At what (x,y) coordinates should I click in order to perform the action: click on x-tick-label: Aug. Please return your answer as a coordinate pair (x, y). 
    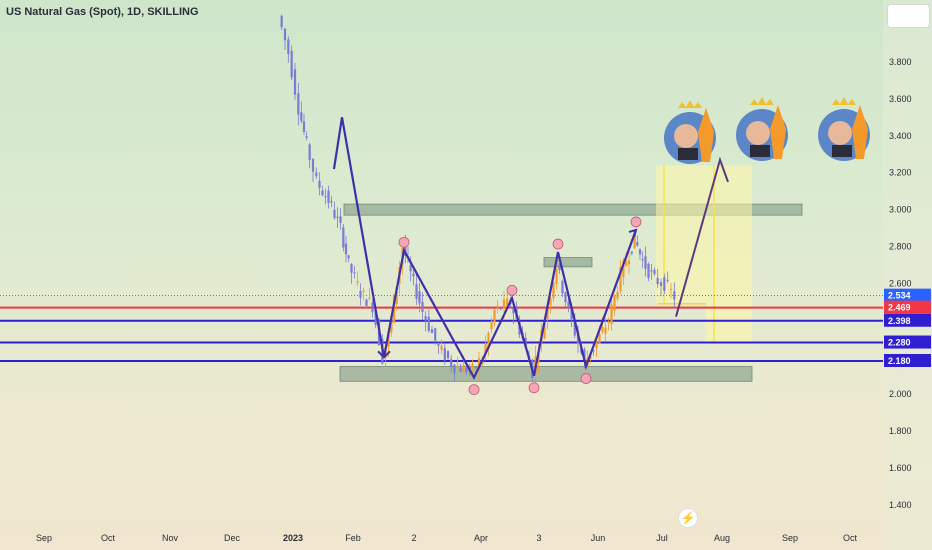
    Looking at the image, I should click on (722, 538).